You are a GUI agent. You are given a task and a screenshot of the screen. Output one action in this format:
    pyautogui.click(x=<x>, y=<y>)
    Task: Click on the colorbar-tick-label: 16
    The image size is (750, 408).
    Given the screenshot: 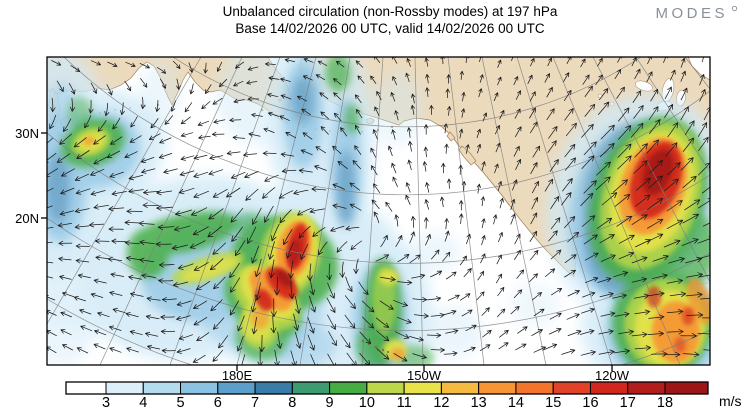 What is the action you would take?
    pyautogui.click(x=590, y=401)
    